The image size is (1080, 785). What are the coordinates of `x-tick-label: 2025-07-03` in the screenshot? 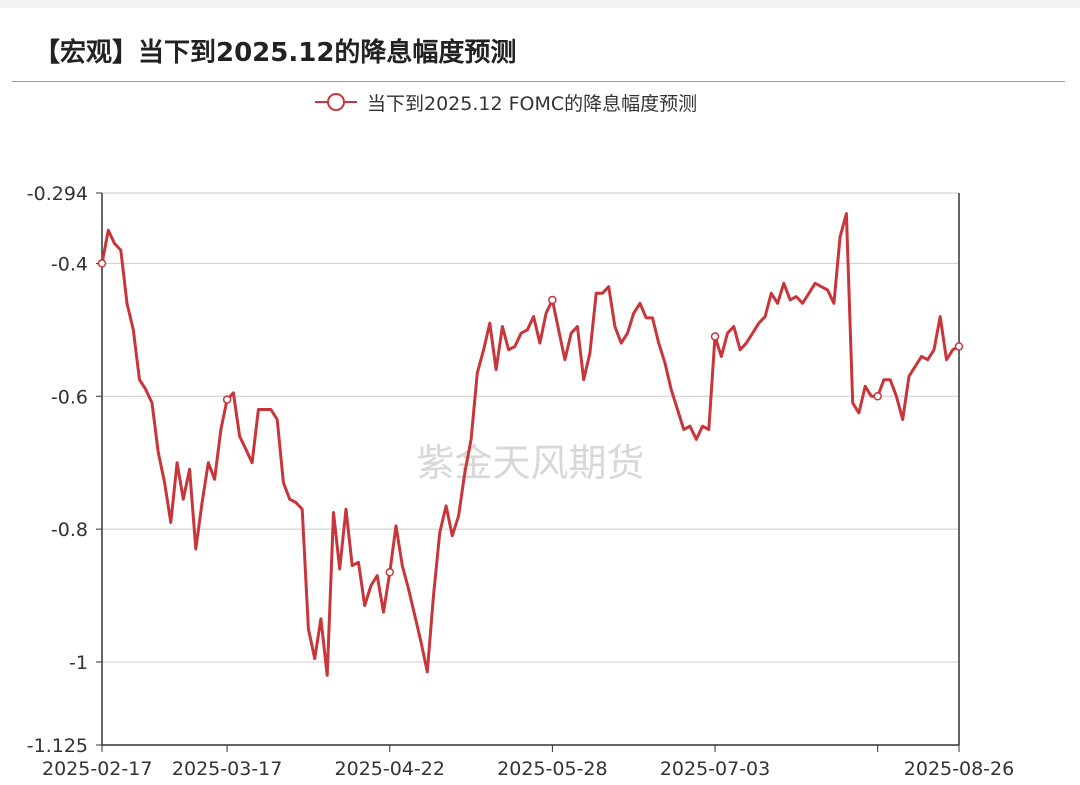 It's located at (715, 769).